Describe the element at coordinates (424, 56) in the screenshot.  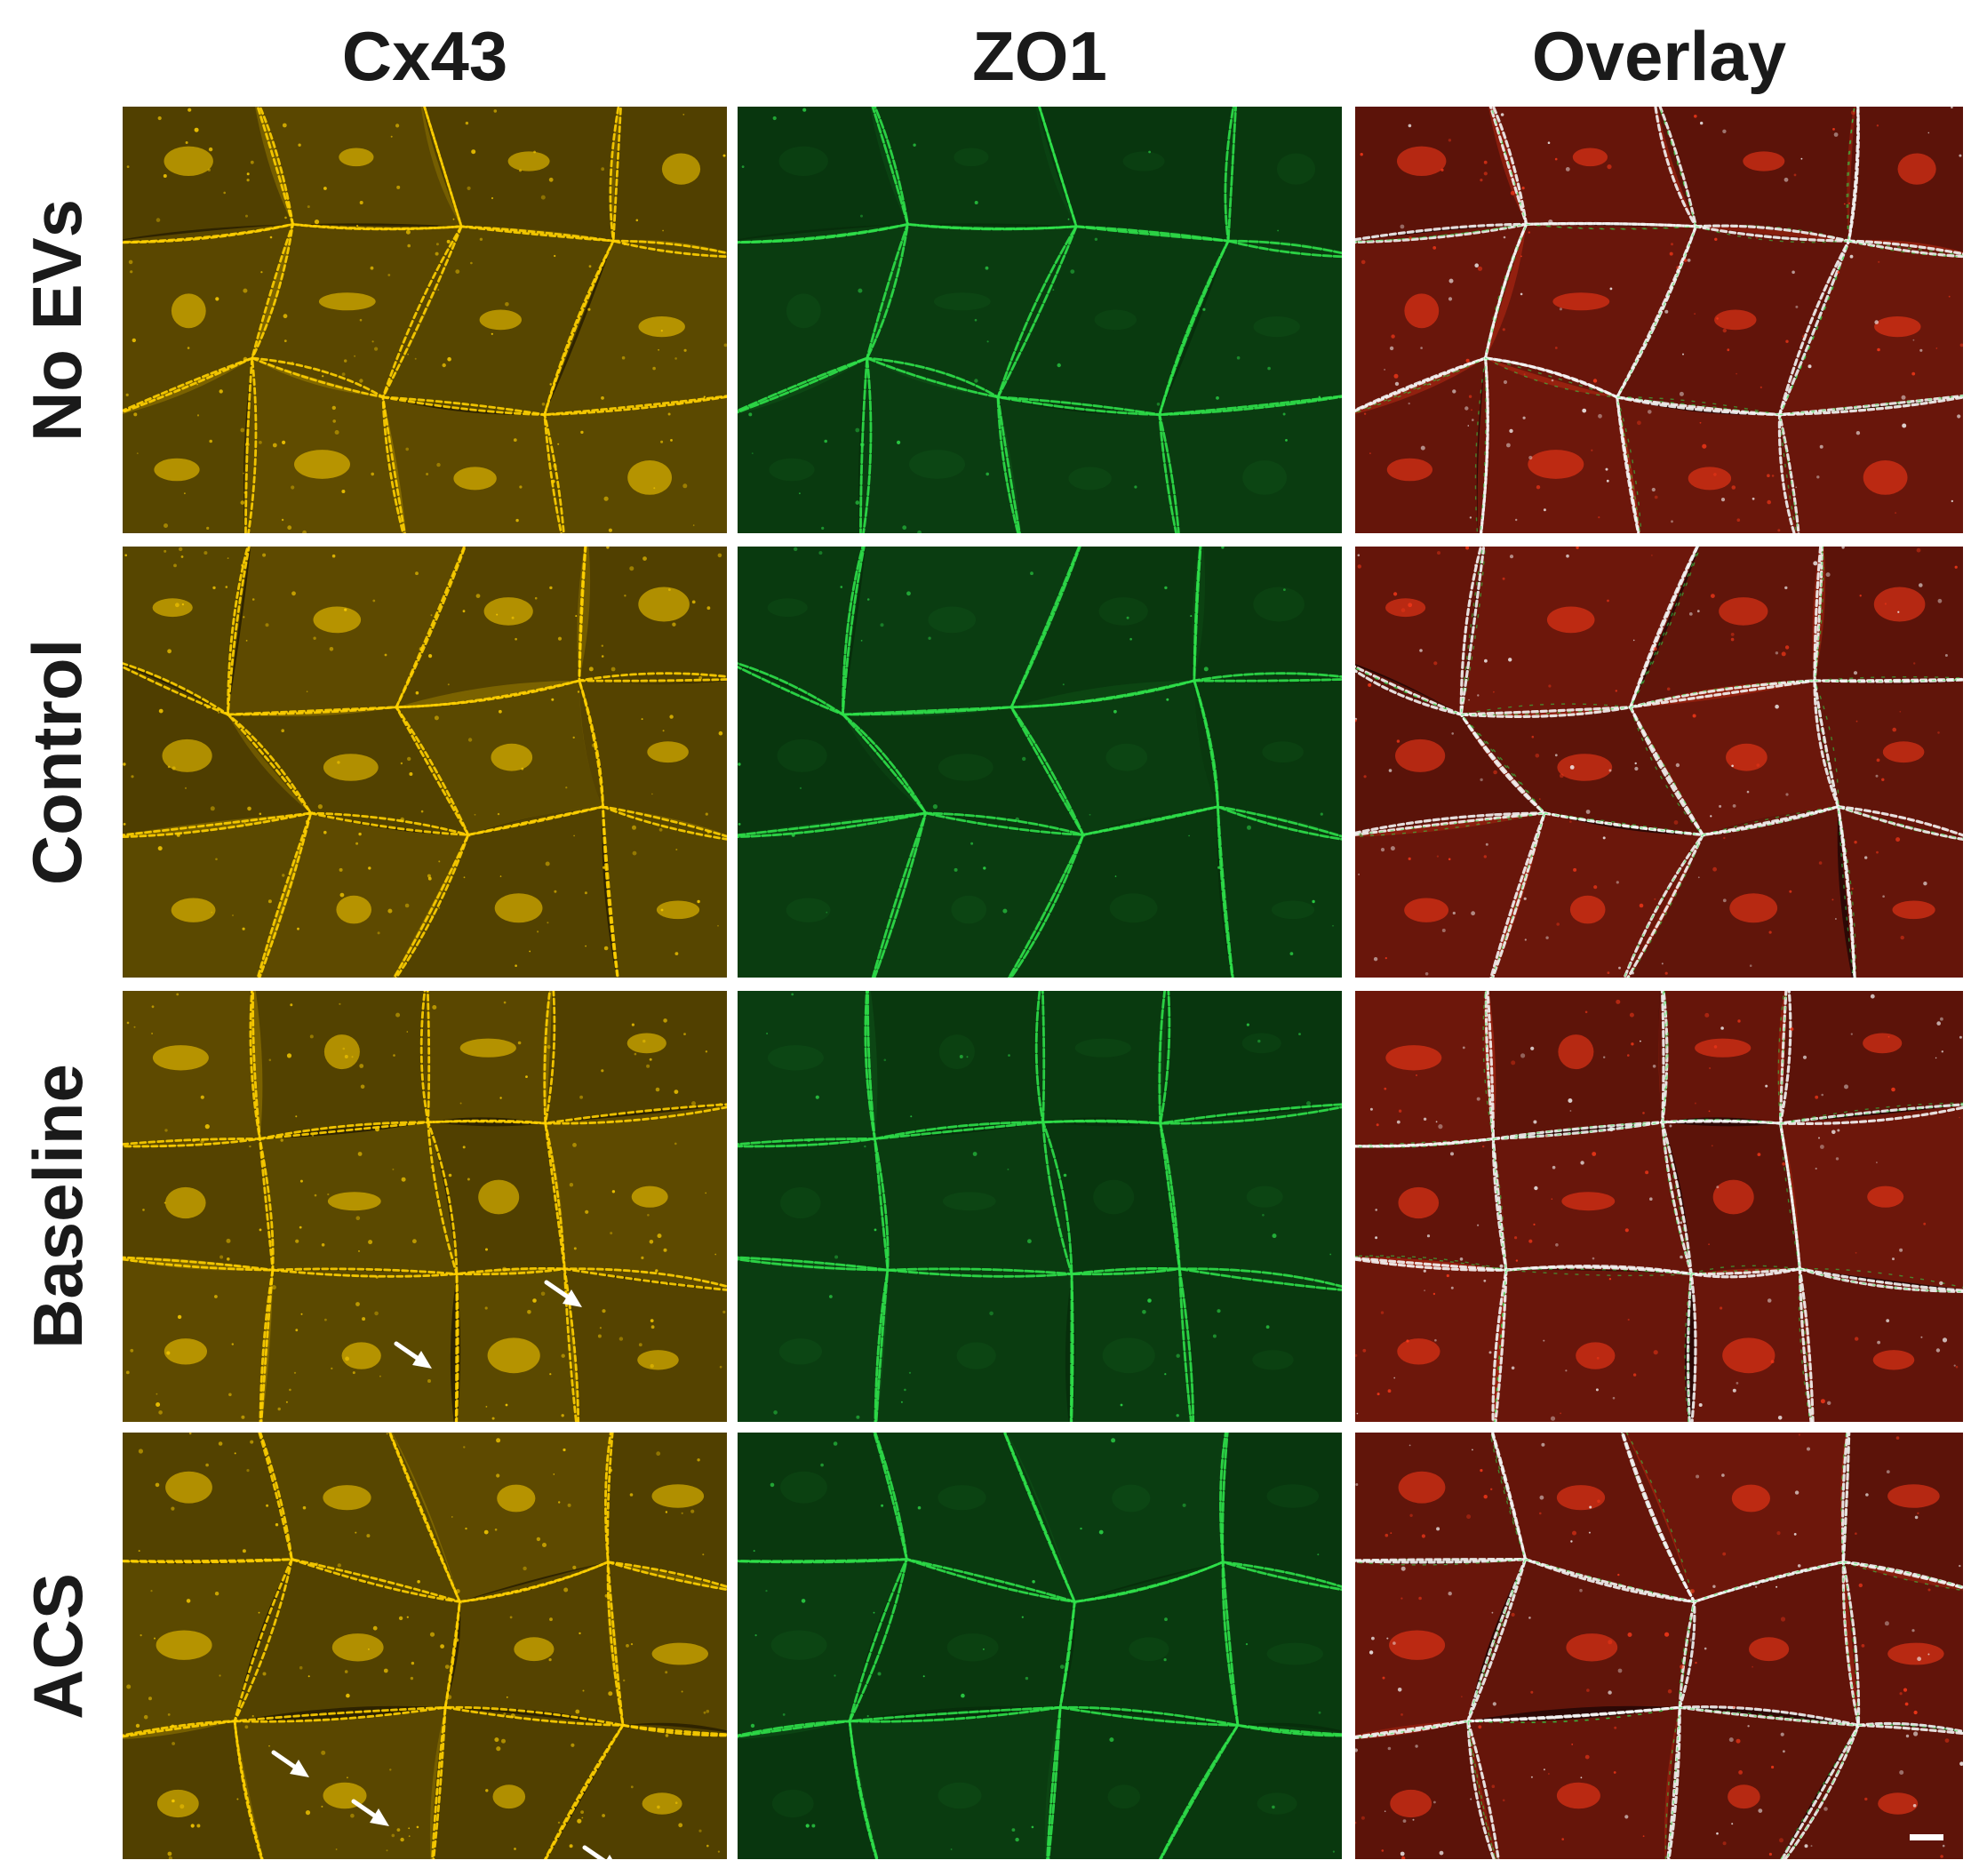
I see `column-header-cx43: Cx43` at that location.